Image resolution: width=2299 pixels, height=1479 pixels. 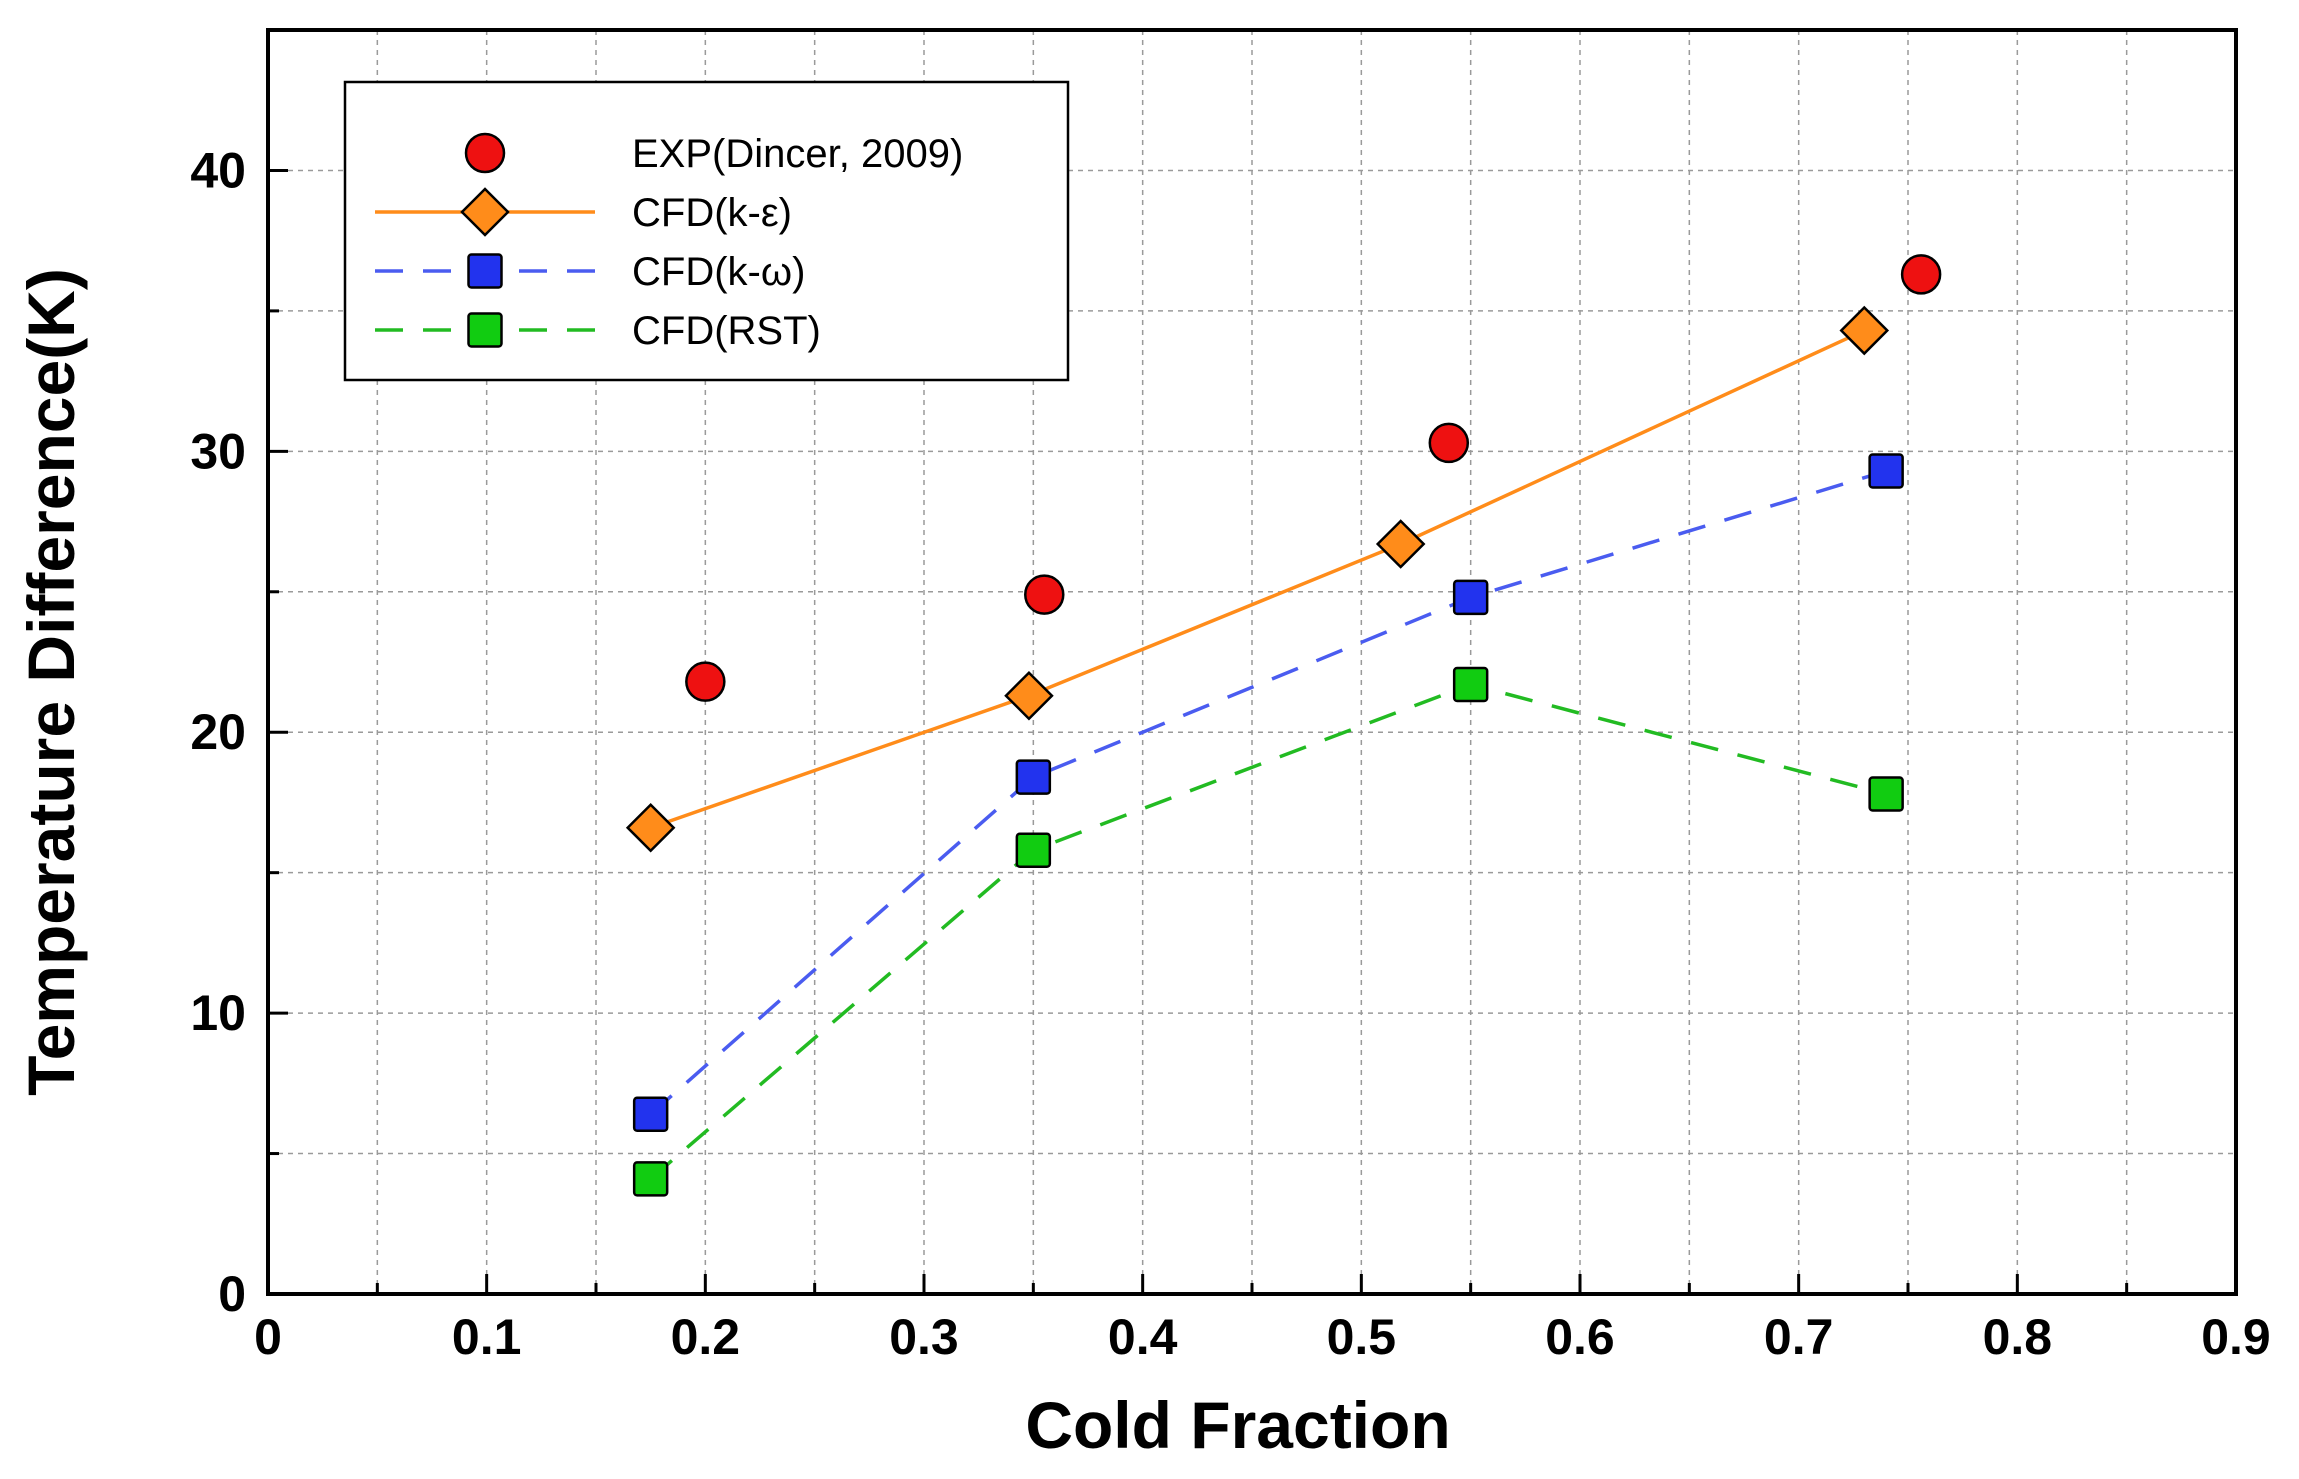 What do you see at coordinates (712, 213) in the screenshot?
I see `legend-label: CFD(k-ε)` at bounding box center [712, 213].